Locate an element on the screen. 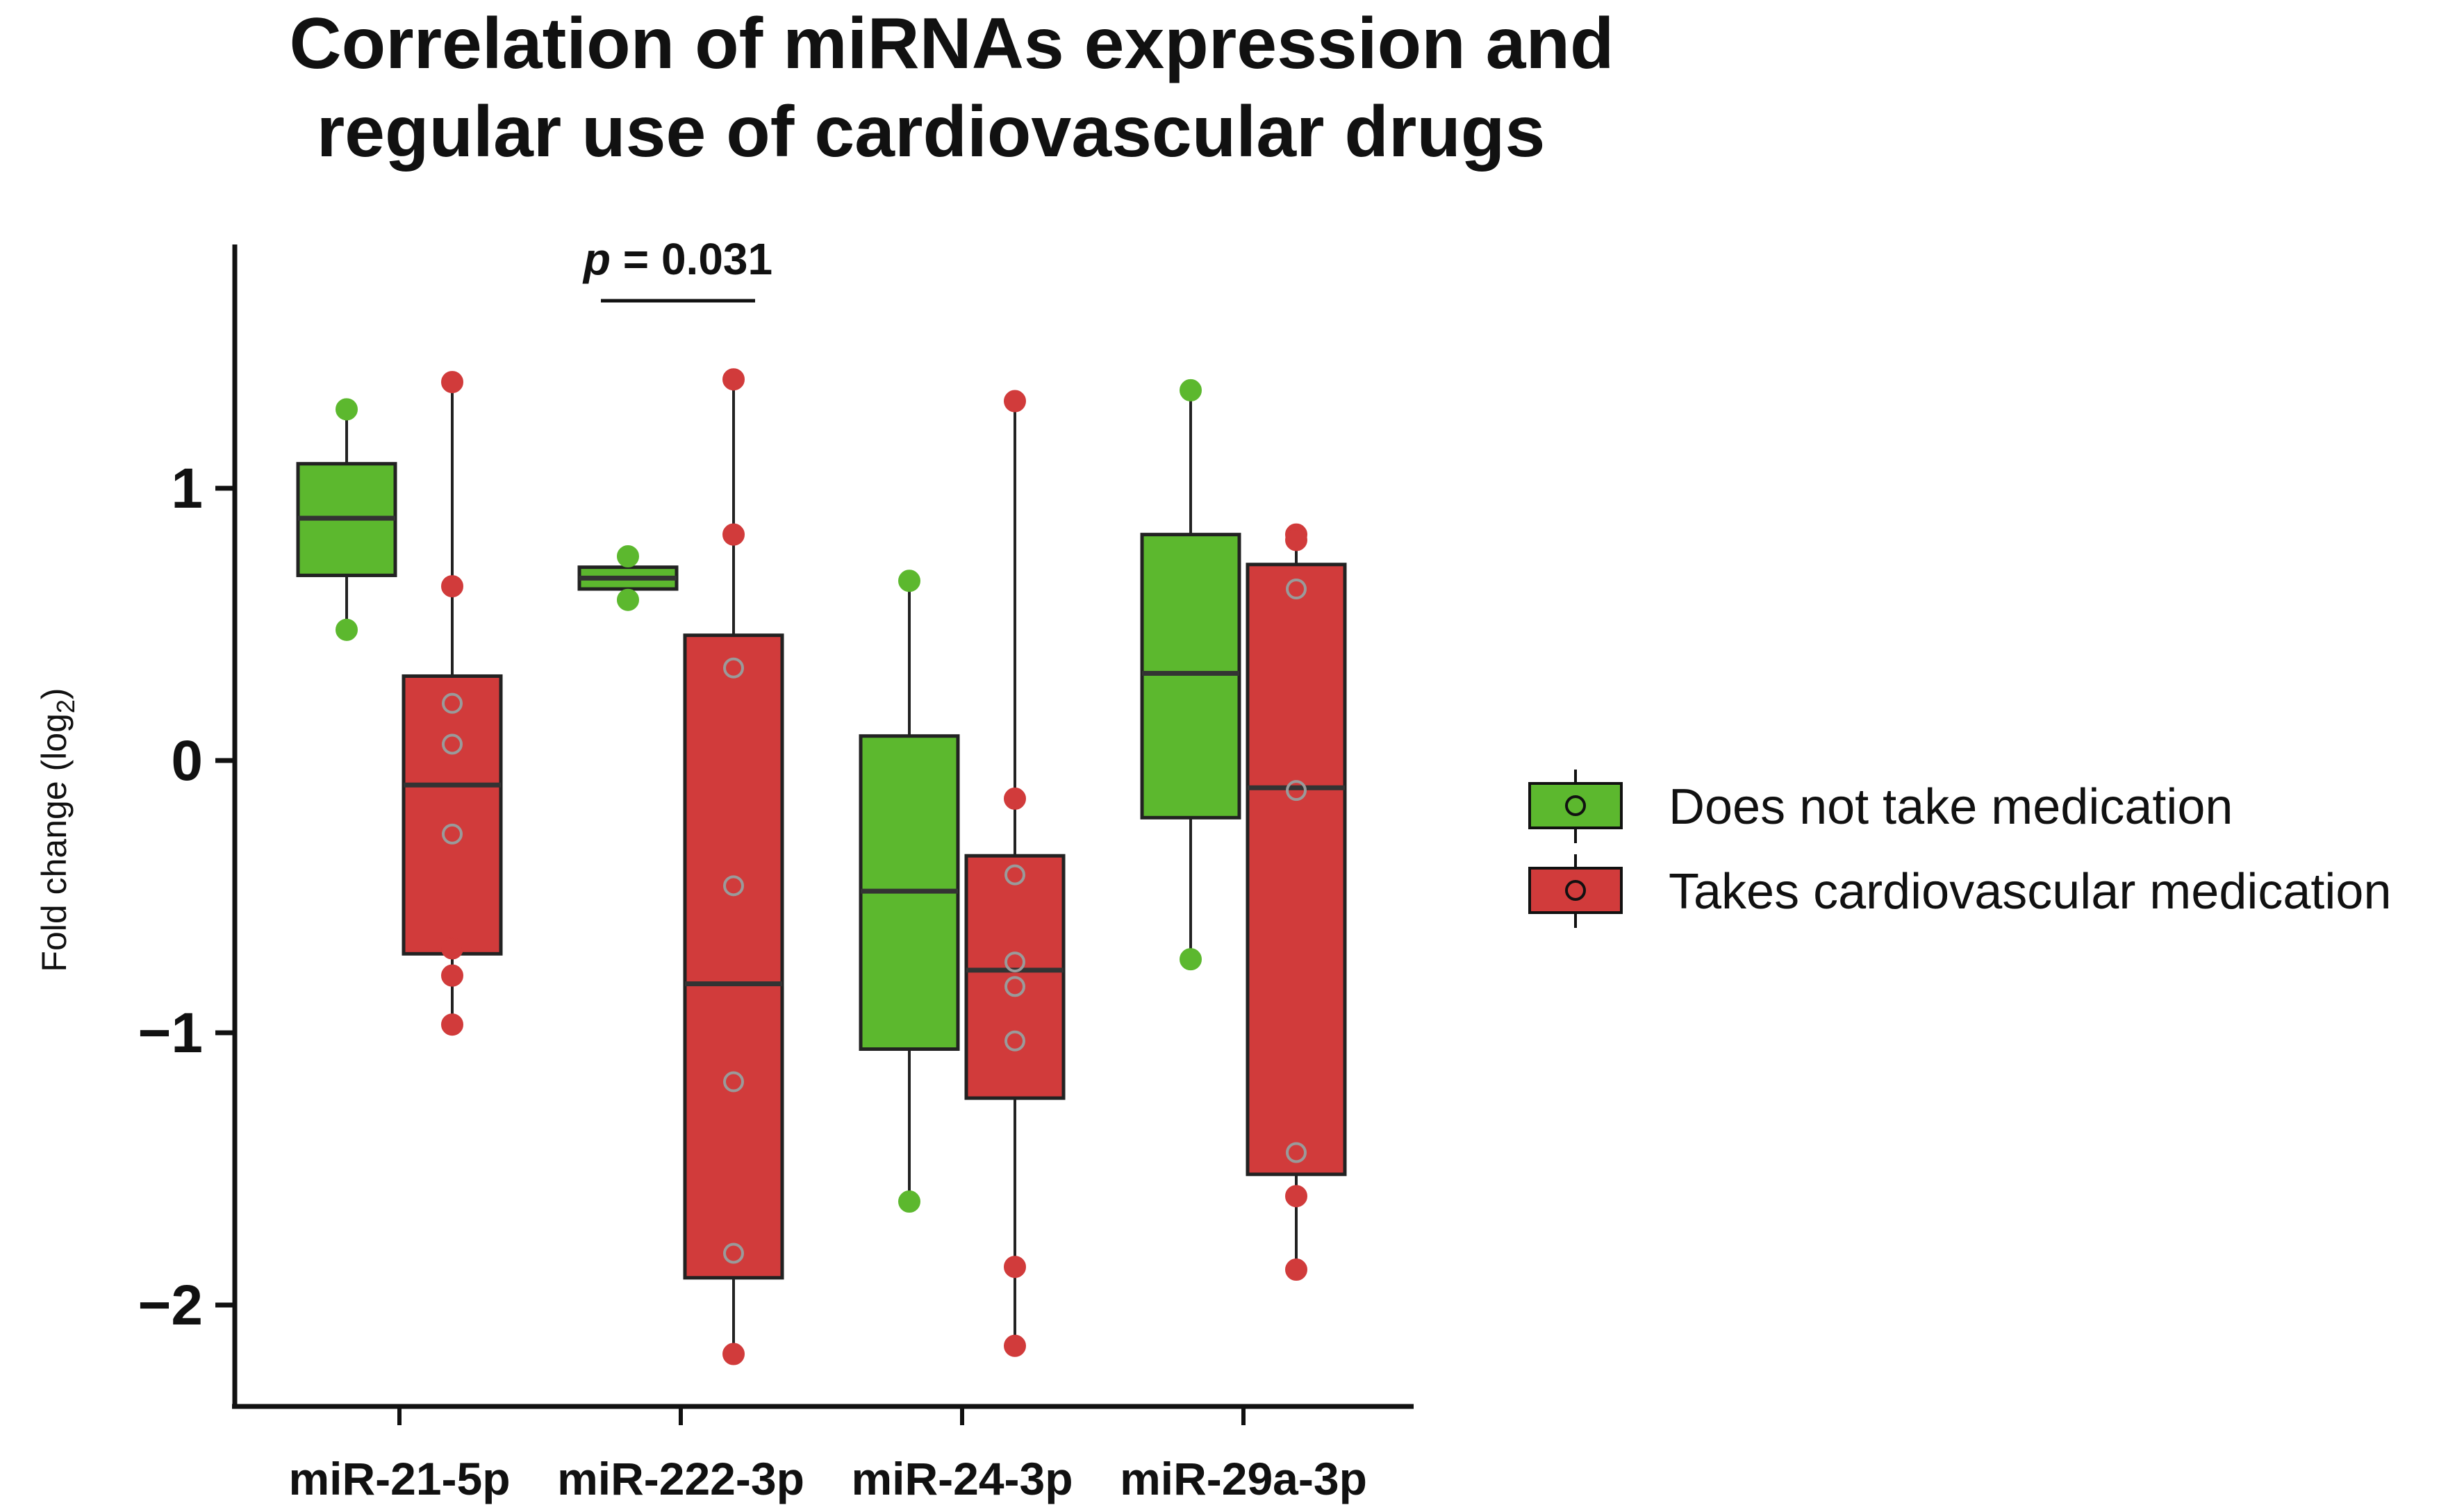  legend-item-no-medication: Does not take medication is located at coordinates (1880, 807).